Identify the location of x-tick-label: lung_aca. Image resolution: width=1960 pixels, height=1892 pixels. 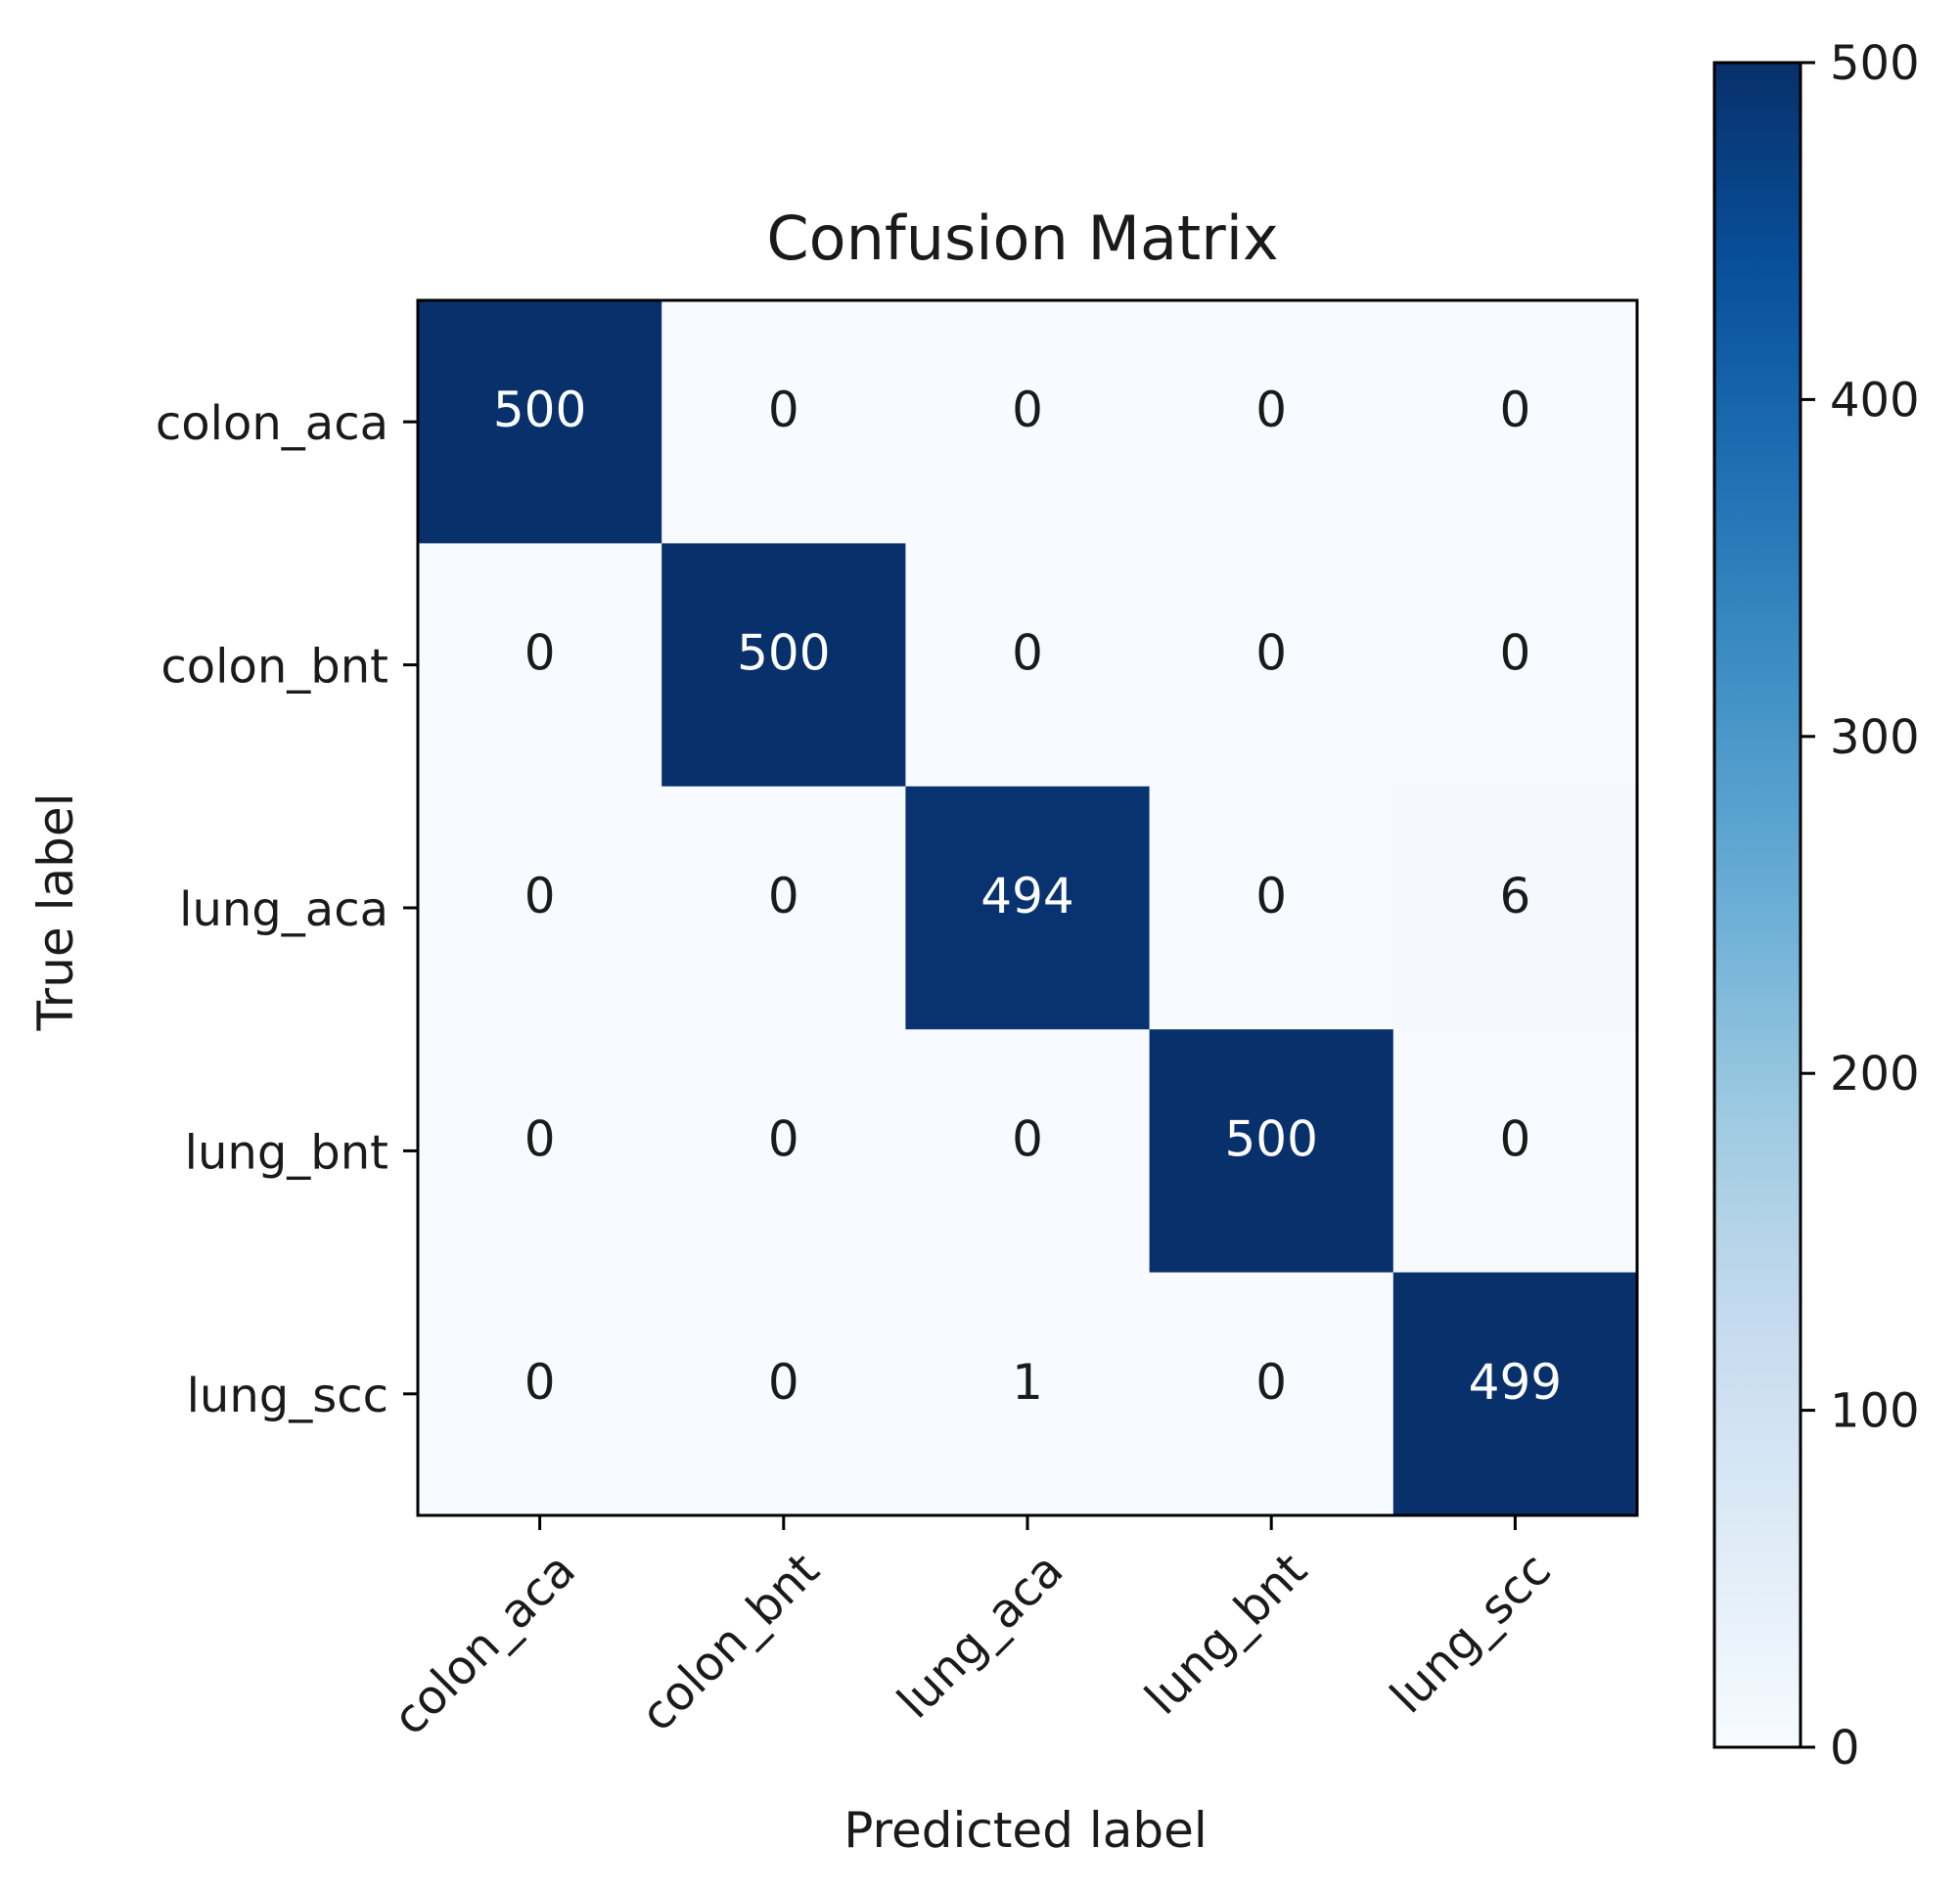
(981, 1636).